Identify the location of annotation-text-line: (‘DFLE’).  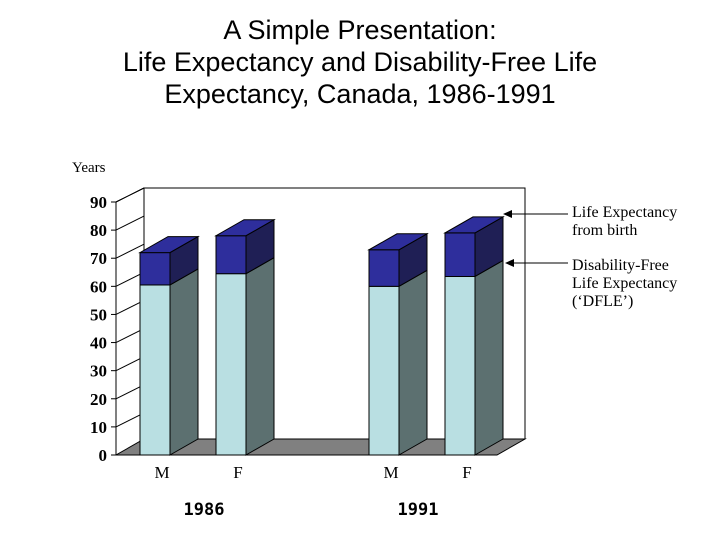
(602, 301).